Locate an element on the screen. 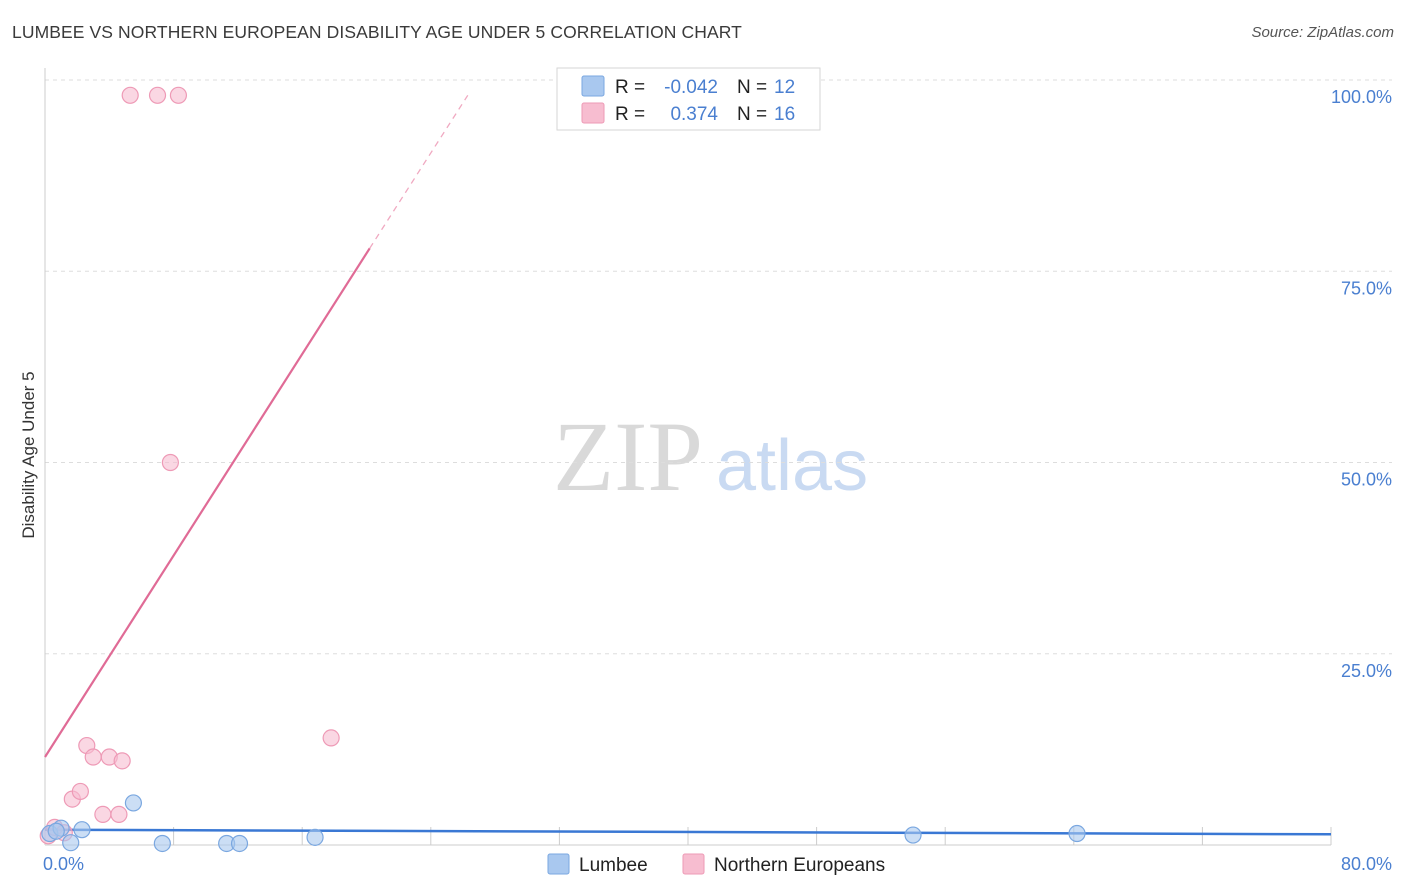 The width and height of the screenshot is (1406, 892). x-tick-label-end: 80.0% is located at coordinates (1366, 864).